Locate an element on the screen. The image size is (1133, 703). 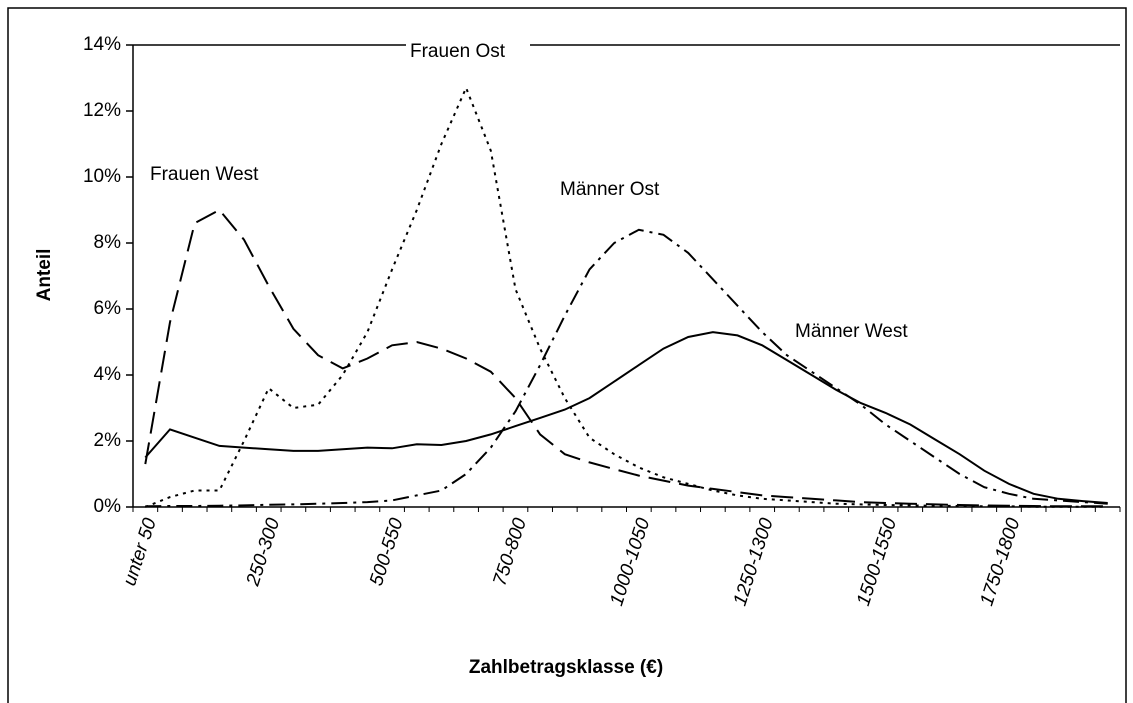
series-label: Frauen West is located at coordinates (204, 174).